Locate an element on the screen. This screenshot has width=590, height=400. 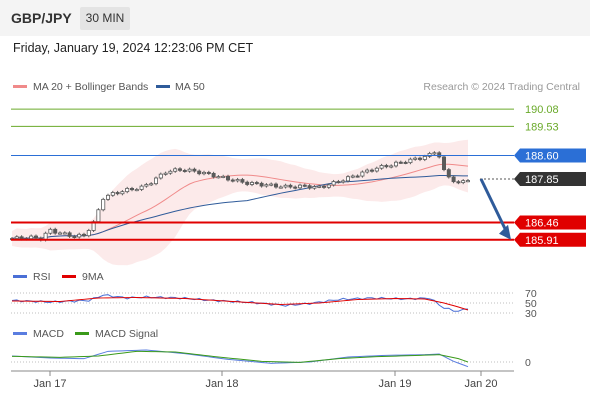
macd-signal-line is located at coordinates (240, 356).